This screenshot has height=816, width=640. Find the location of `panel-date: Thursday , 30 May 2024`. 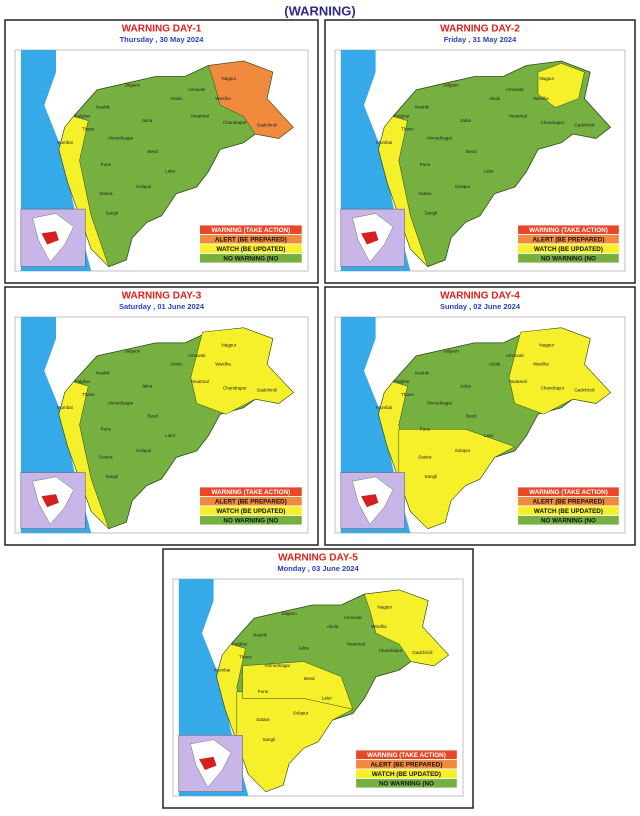

panel-date: Thursday , 30 May 2024 is located at coordinates (162, 39).